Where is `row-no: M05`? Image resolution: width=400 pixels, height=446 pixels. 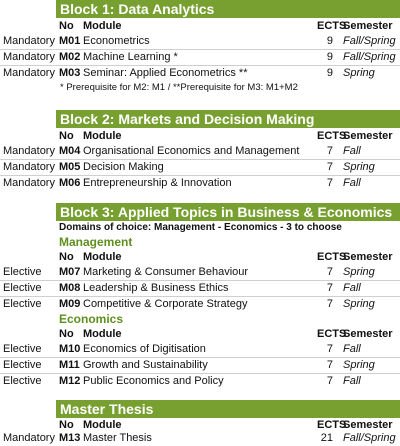 row-no: M05 is located at coordinates (70, 167).